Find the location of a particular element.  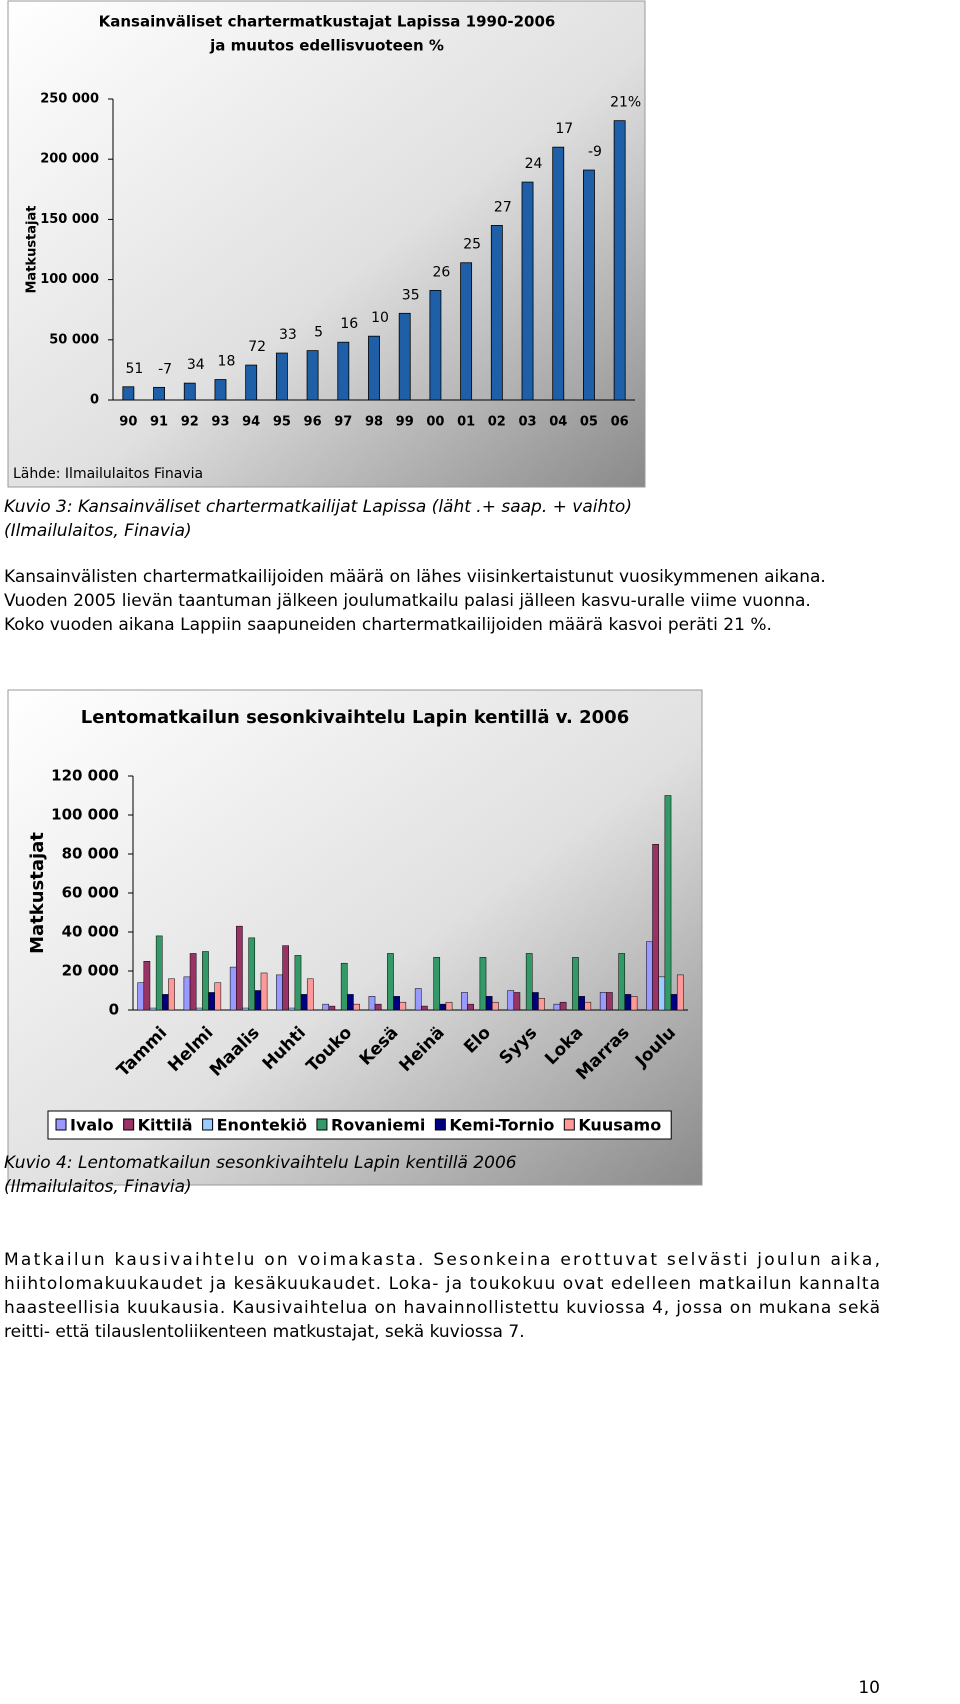

change-label: 24 is located at coordinates (534, 164).